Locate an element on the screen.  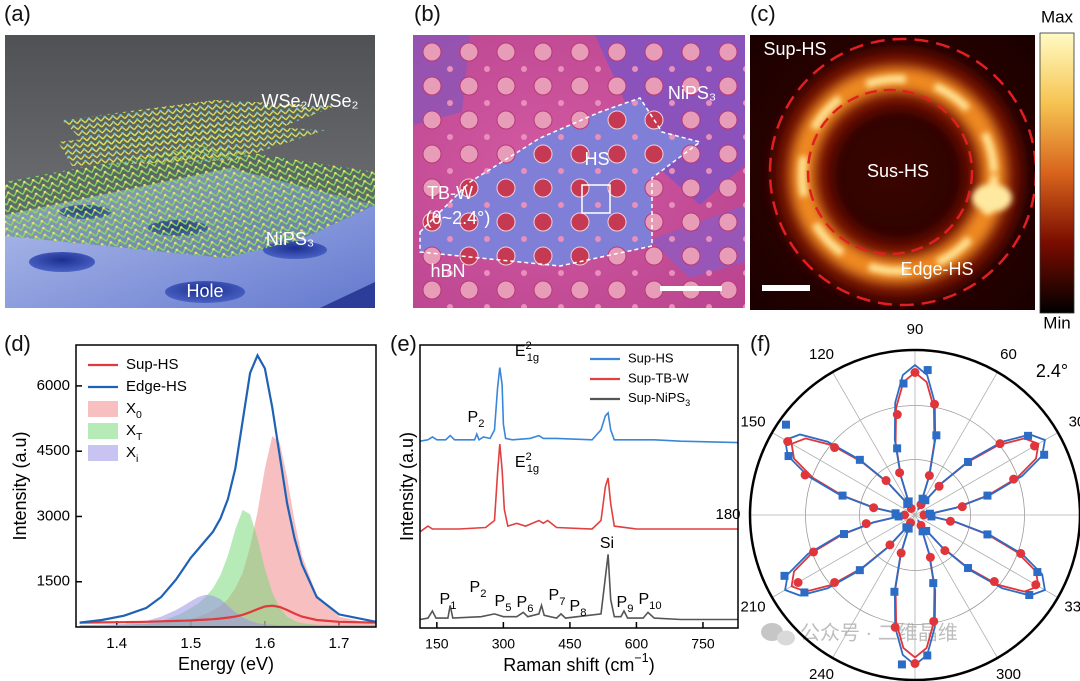
panel-label: (b) is located at coordinates (427, 13).